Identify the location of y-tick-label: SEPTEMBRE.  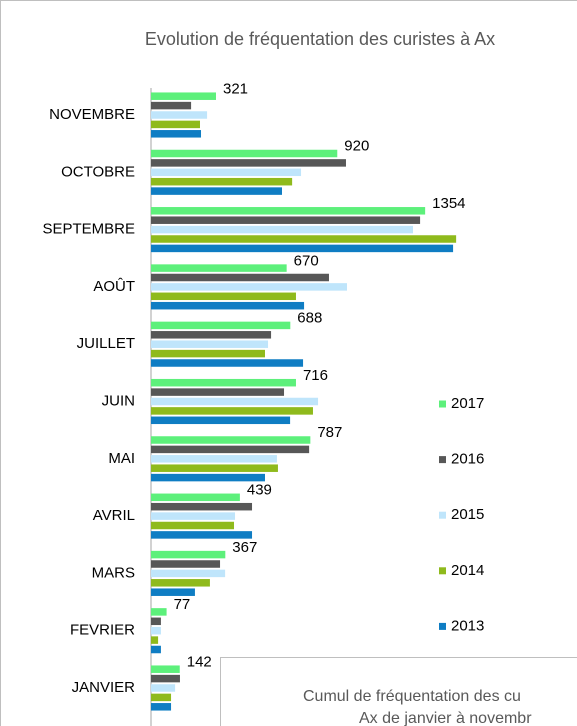
(88, 229).